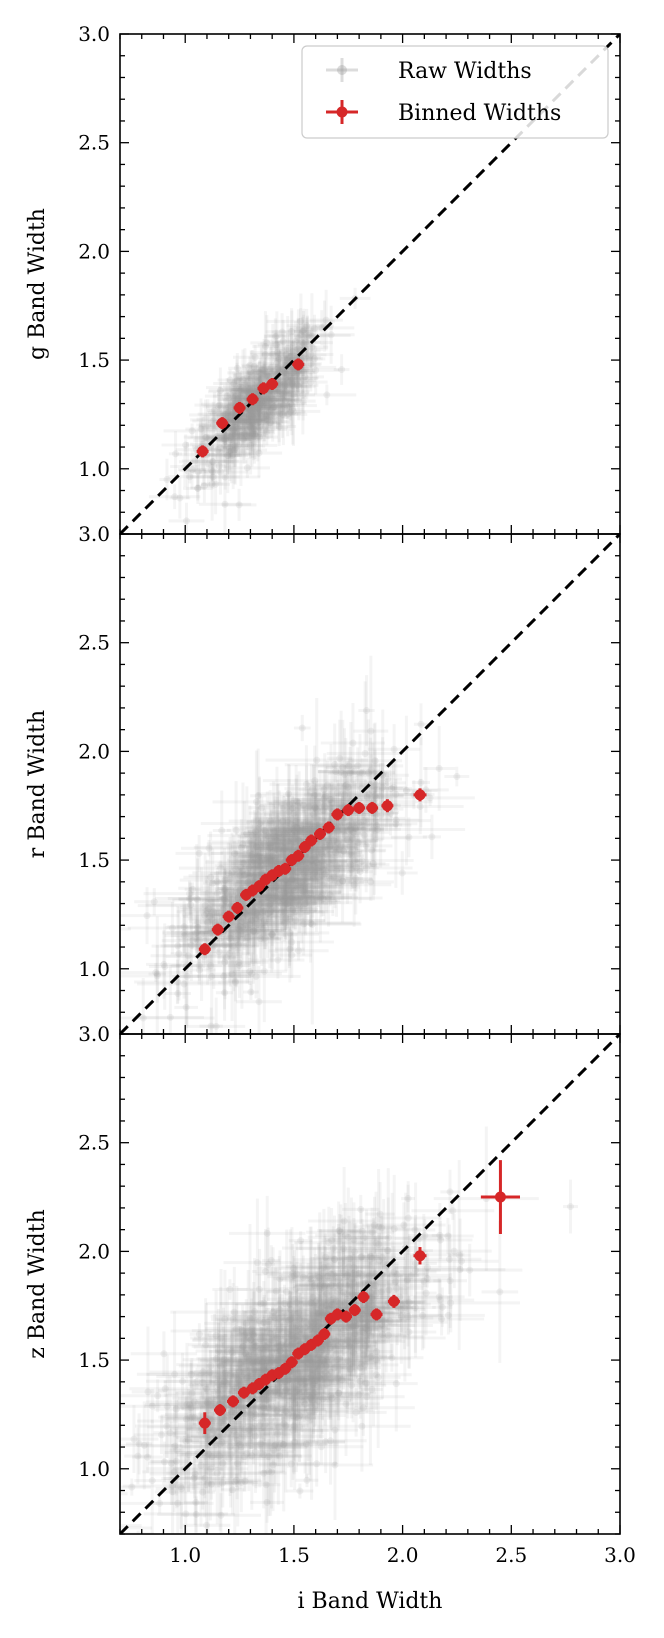 The height and width of the screenshot is (1638, 664). I want to click on x-axis-label: i Band Width, so click(370, 1601).